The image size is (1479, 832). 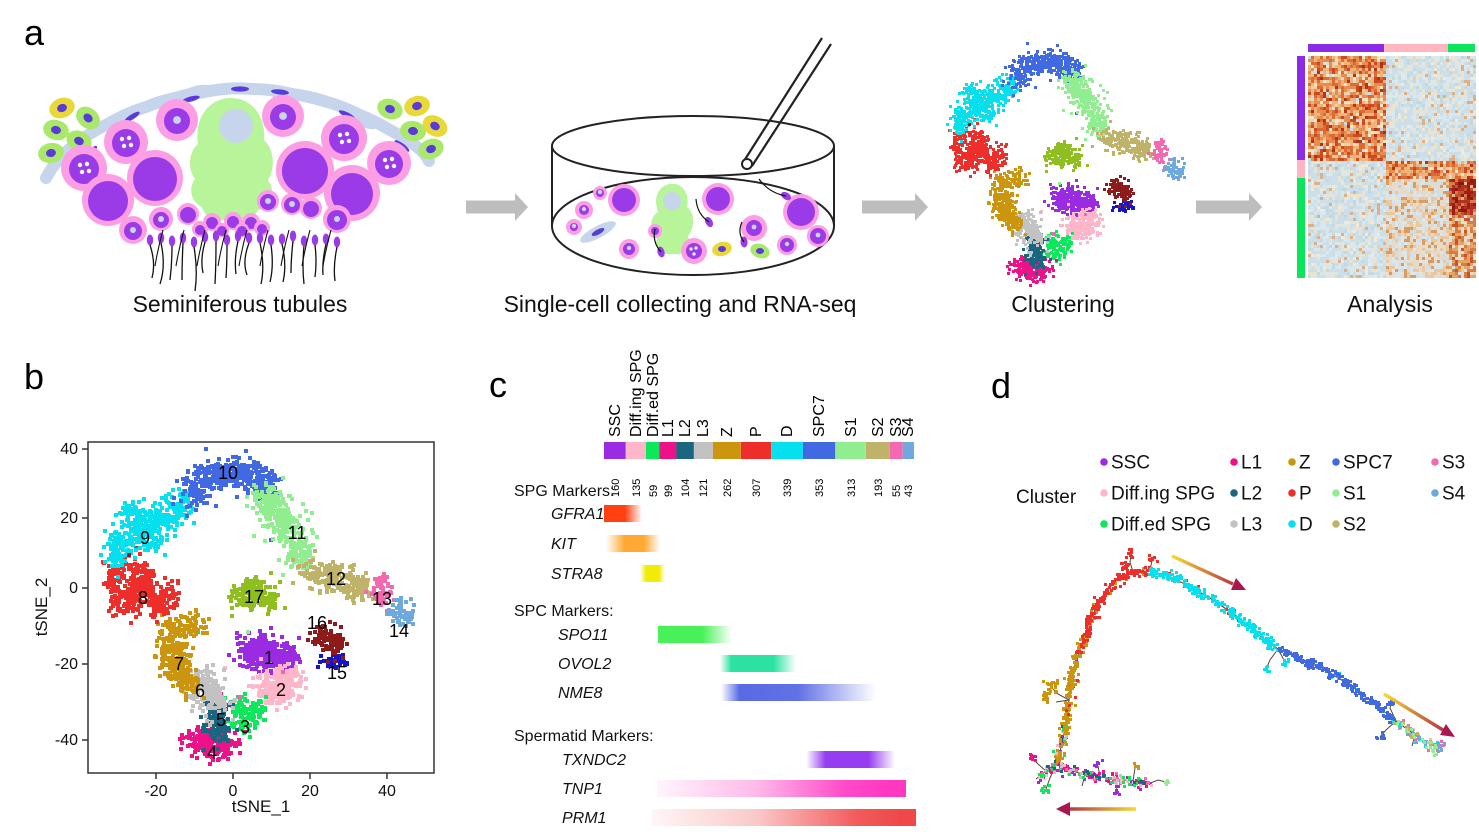 What do you see at coordinates (820, 488) in the screenshot?
I see `svg-text: 353` at bounding box center [820, 488].